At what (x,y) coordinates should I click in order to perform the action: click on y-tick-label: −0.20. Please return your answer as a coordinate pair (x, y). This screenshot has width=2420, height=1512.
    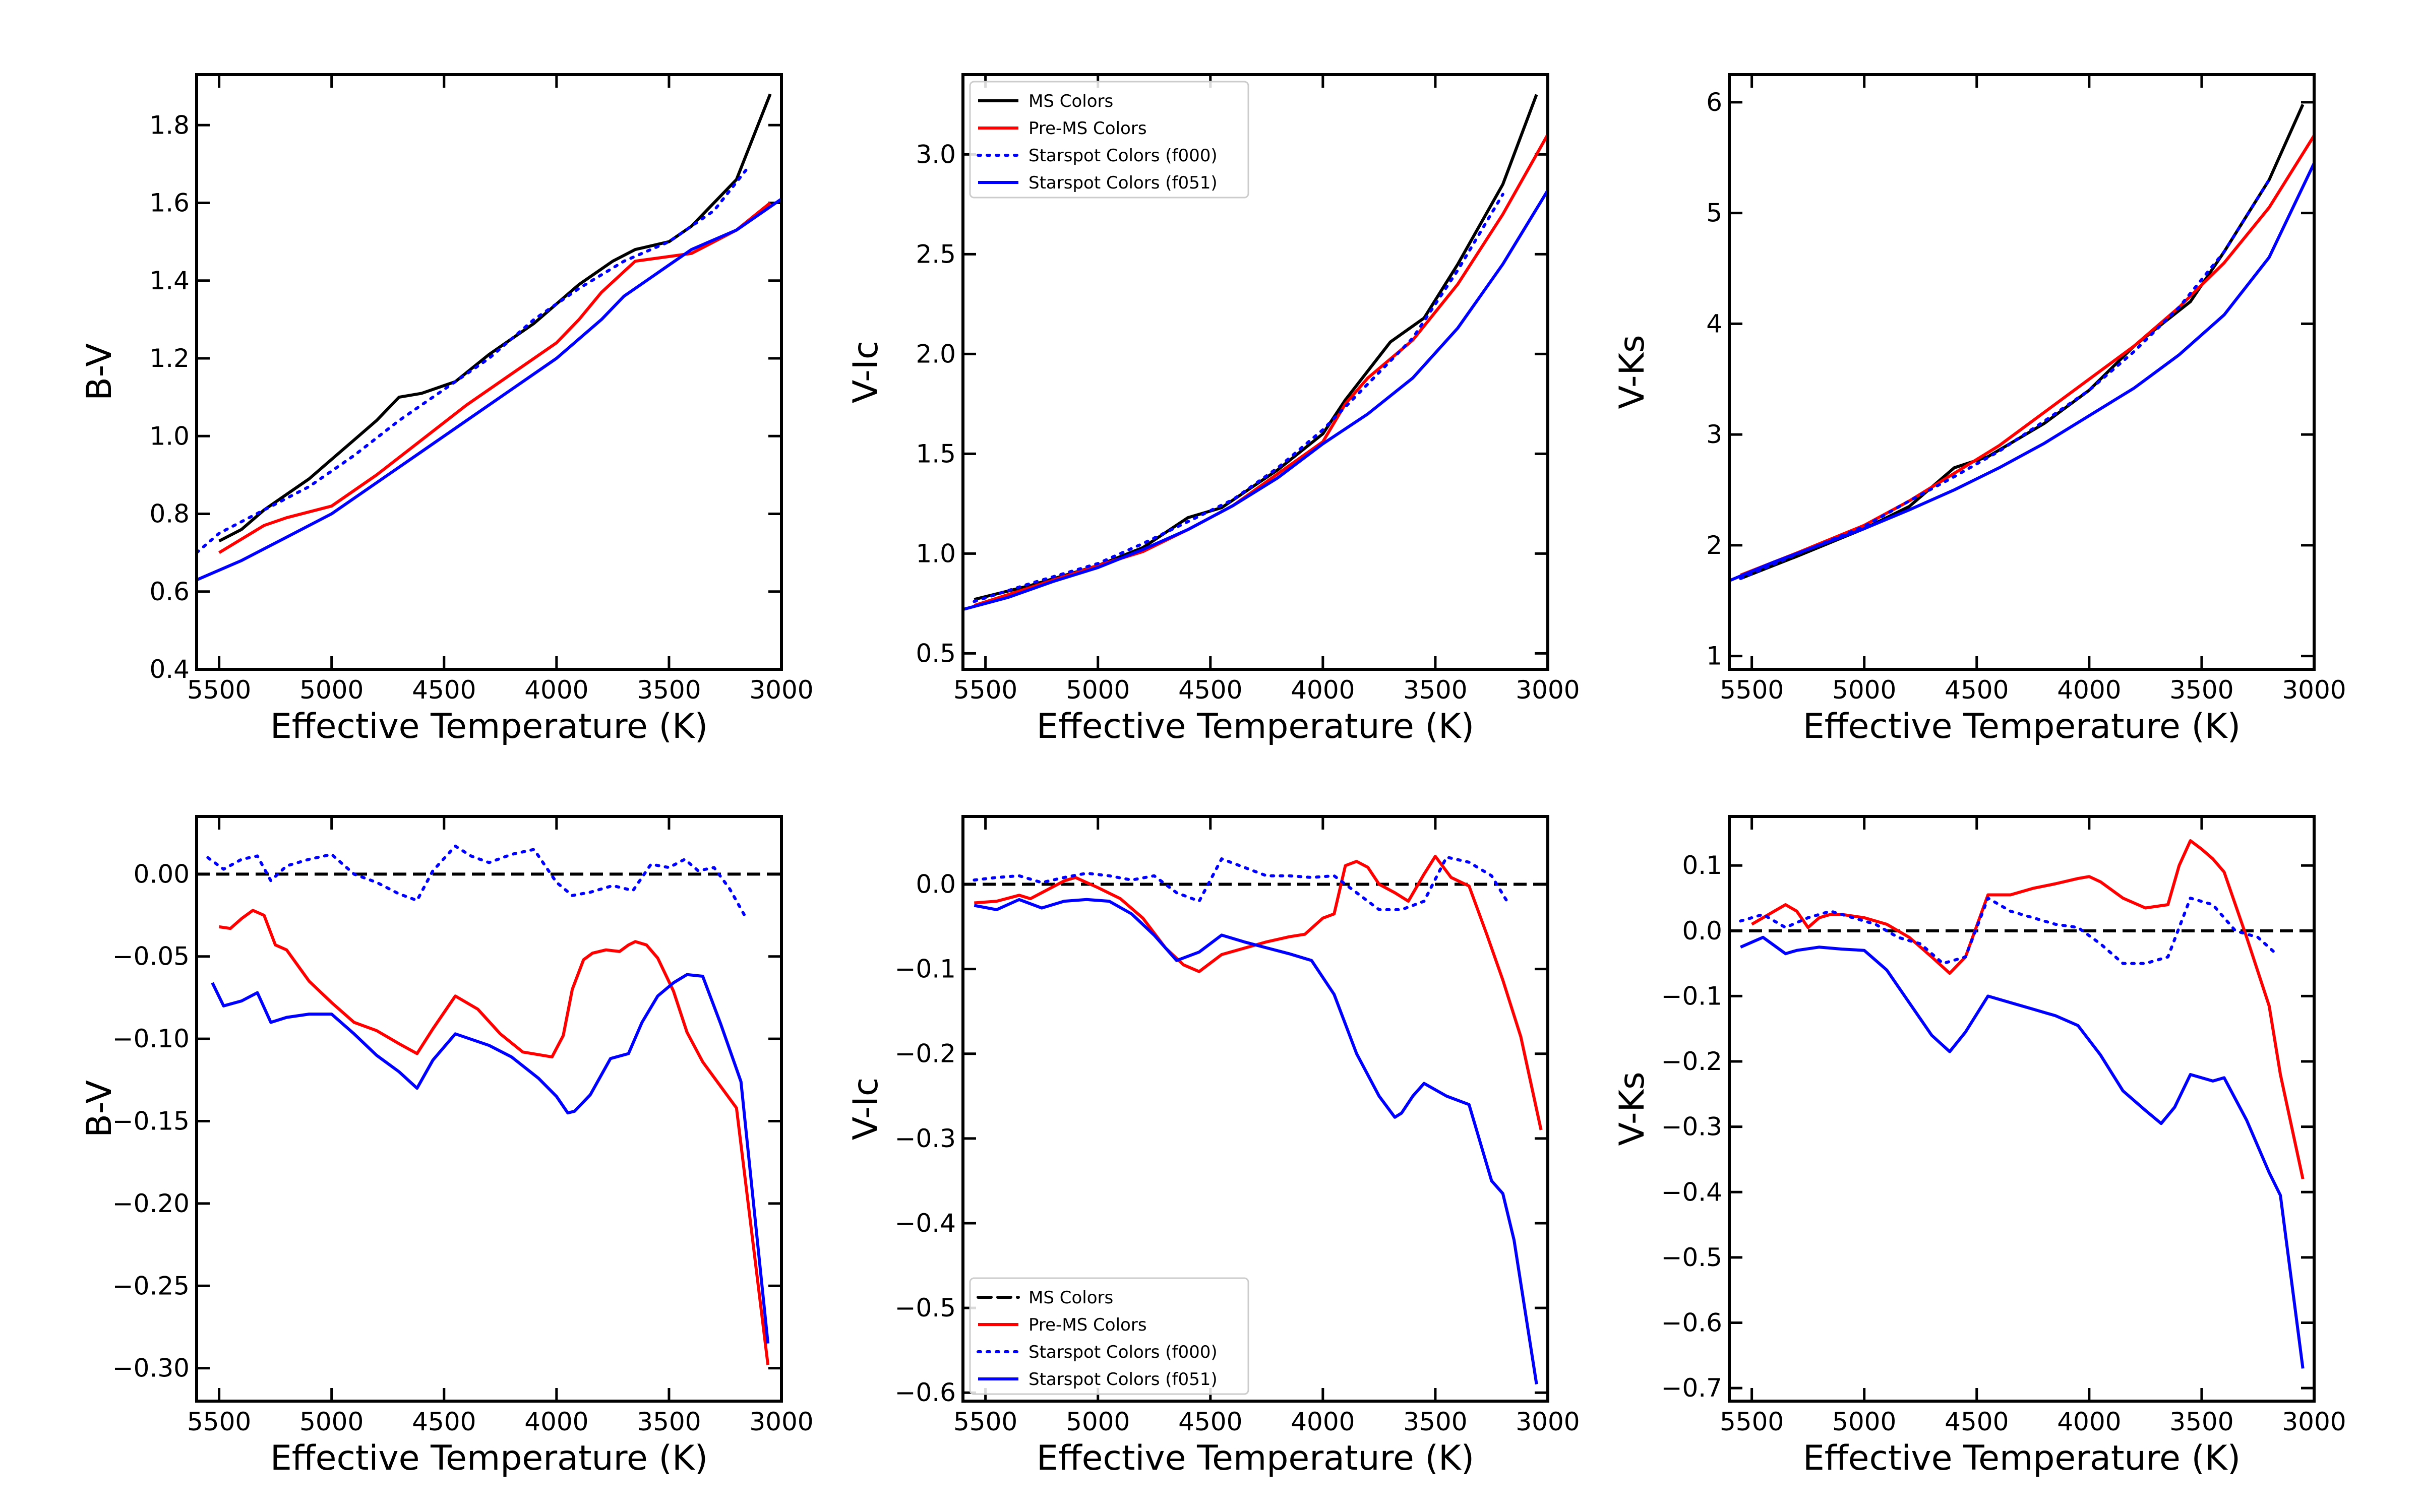
    Looking at the image, I should click on (151, 1203).